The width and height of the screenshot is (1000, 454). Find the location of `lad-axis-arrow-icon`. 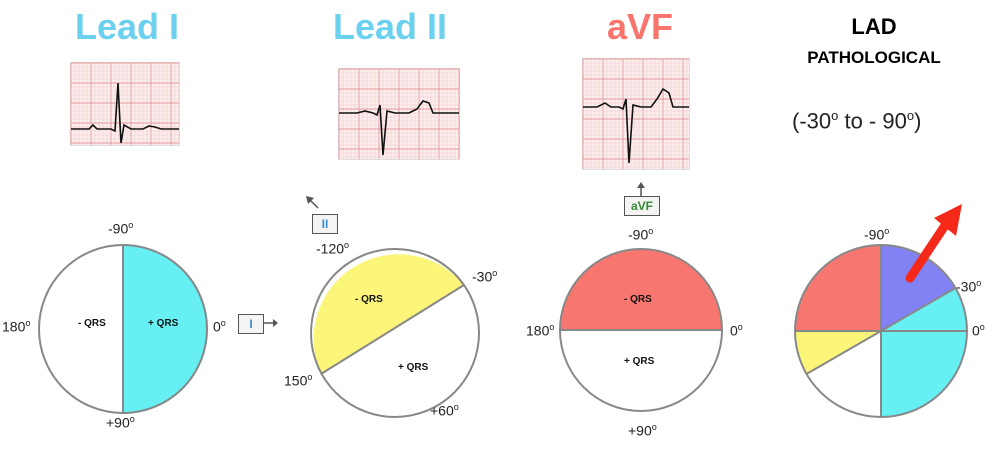

lad-axis-arrow-icon is located at coordinates (933, 243).